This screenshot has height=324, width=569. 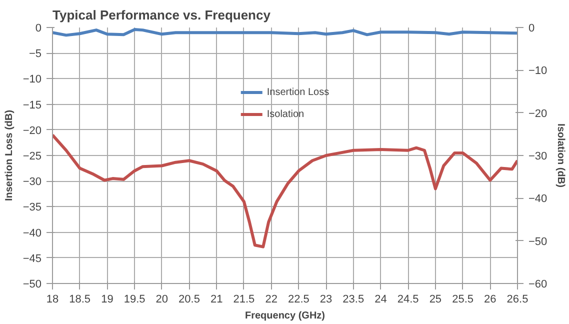 I want to click on x-tick-label: 25.5, so click(x=463, y=300).